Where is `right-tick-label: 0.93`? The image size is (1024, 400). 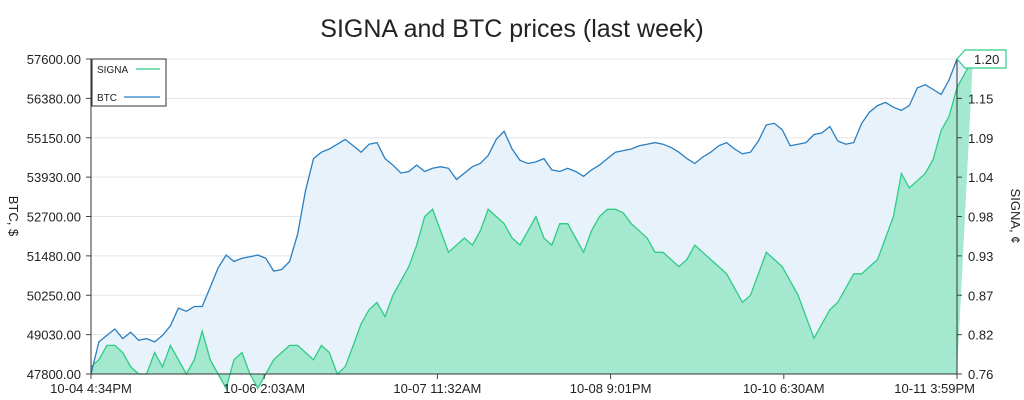
right-tick-label: 0.93 is located at coordinates (980, 256).